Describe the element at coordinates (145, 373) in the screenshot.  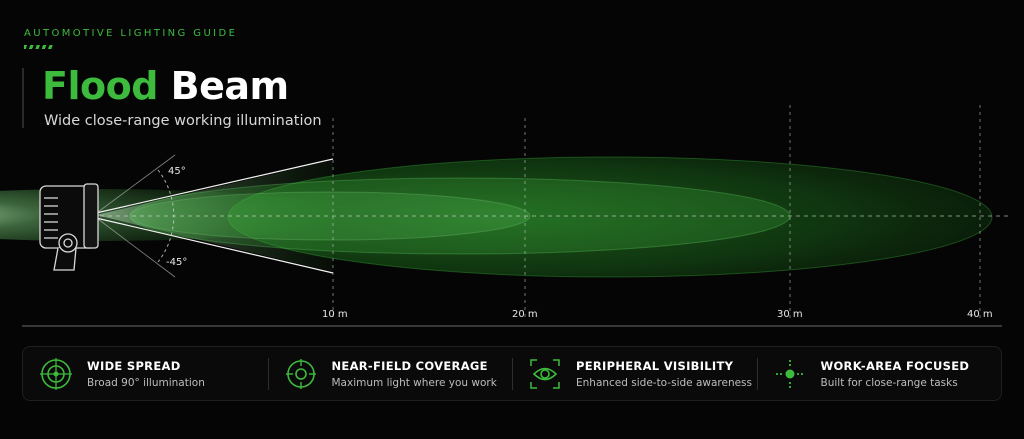
I see `feature-wide-spread: WIDE SPREAD Broad 90° illumination` at that location.